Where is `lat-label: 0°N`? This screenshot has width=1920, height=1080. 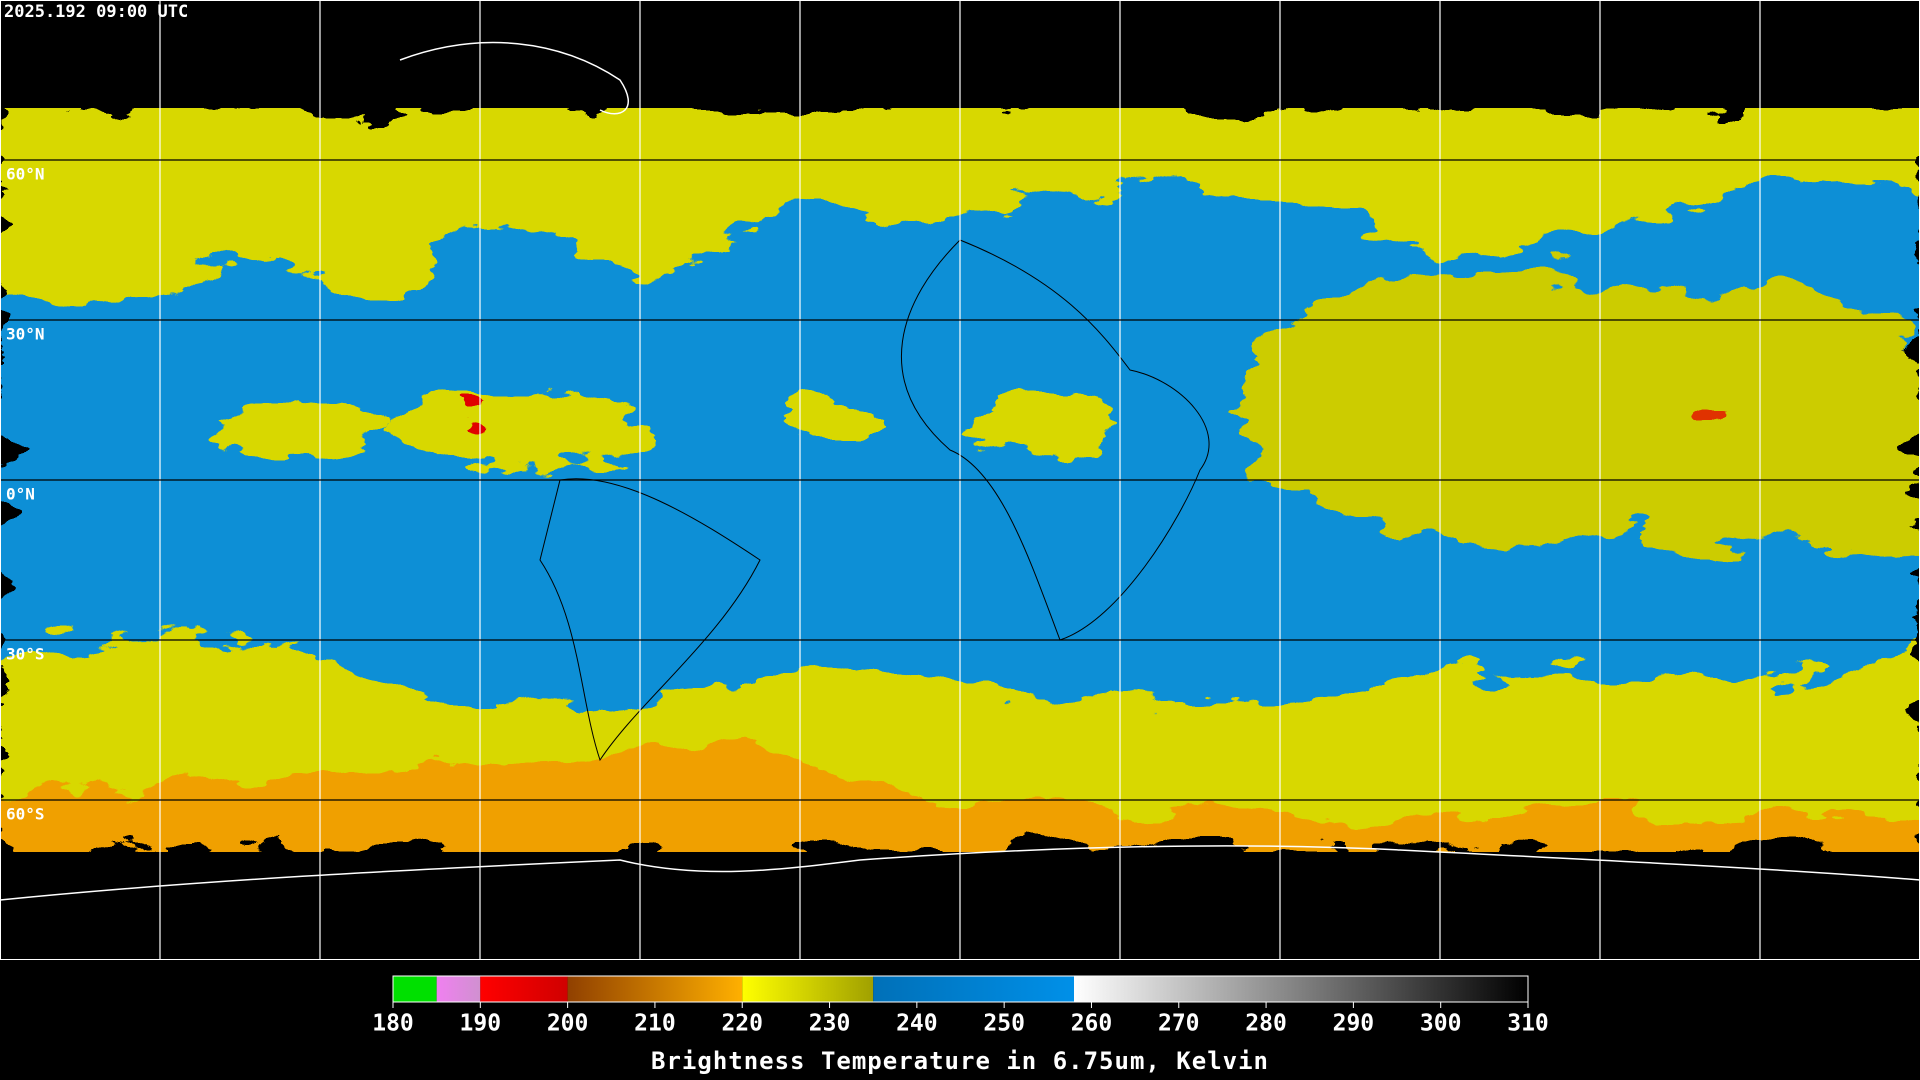
lat-label: 0°N is located at coordinates (20, 494).